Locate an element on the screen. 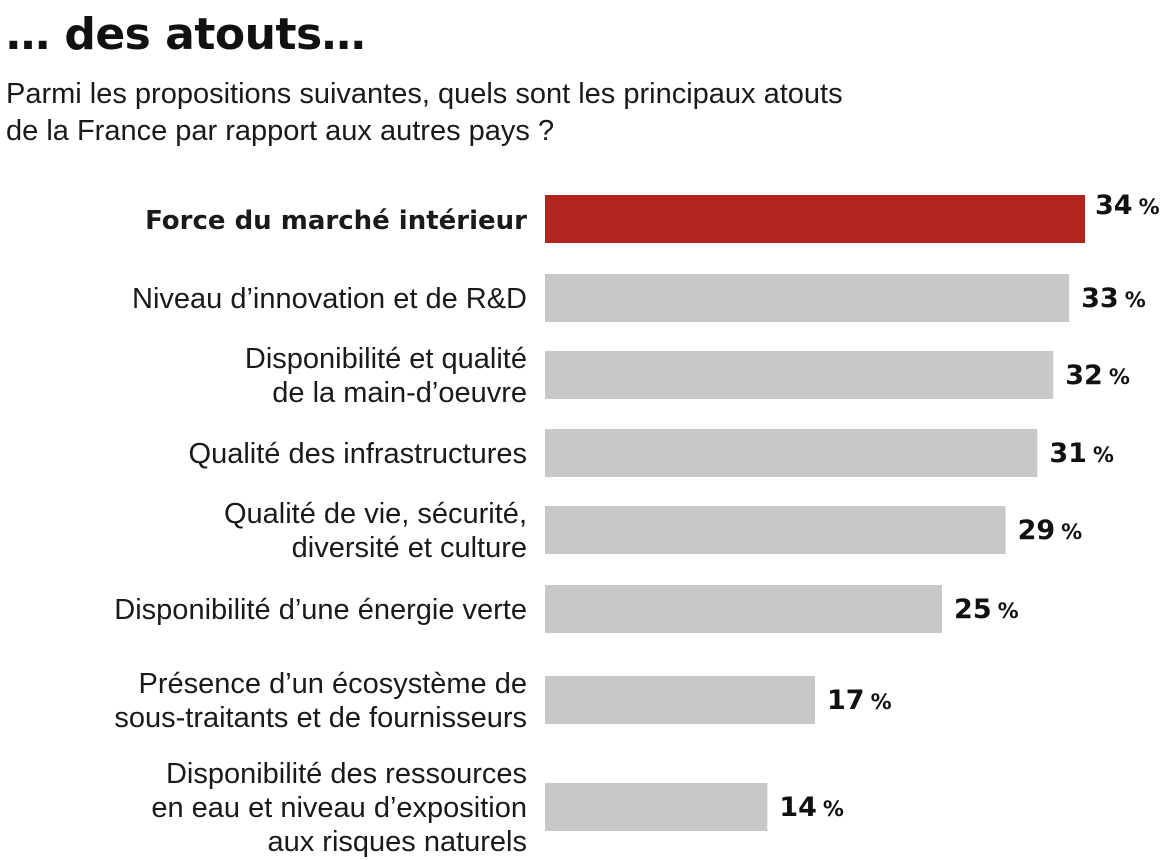 The height and width of the screenshot is (860, 1170). value-label-1: 34% is located at coordinates (1127, 205).